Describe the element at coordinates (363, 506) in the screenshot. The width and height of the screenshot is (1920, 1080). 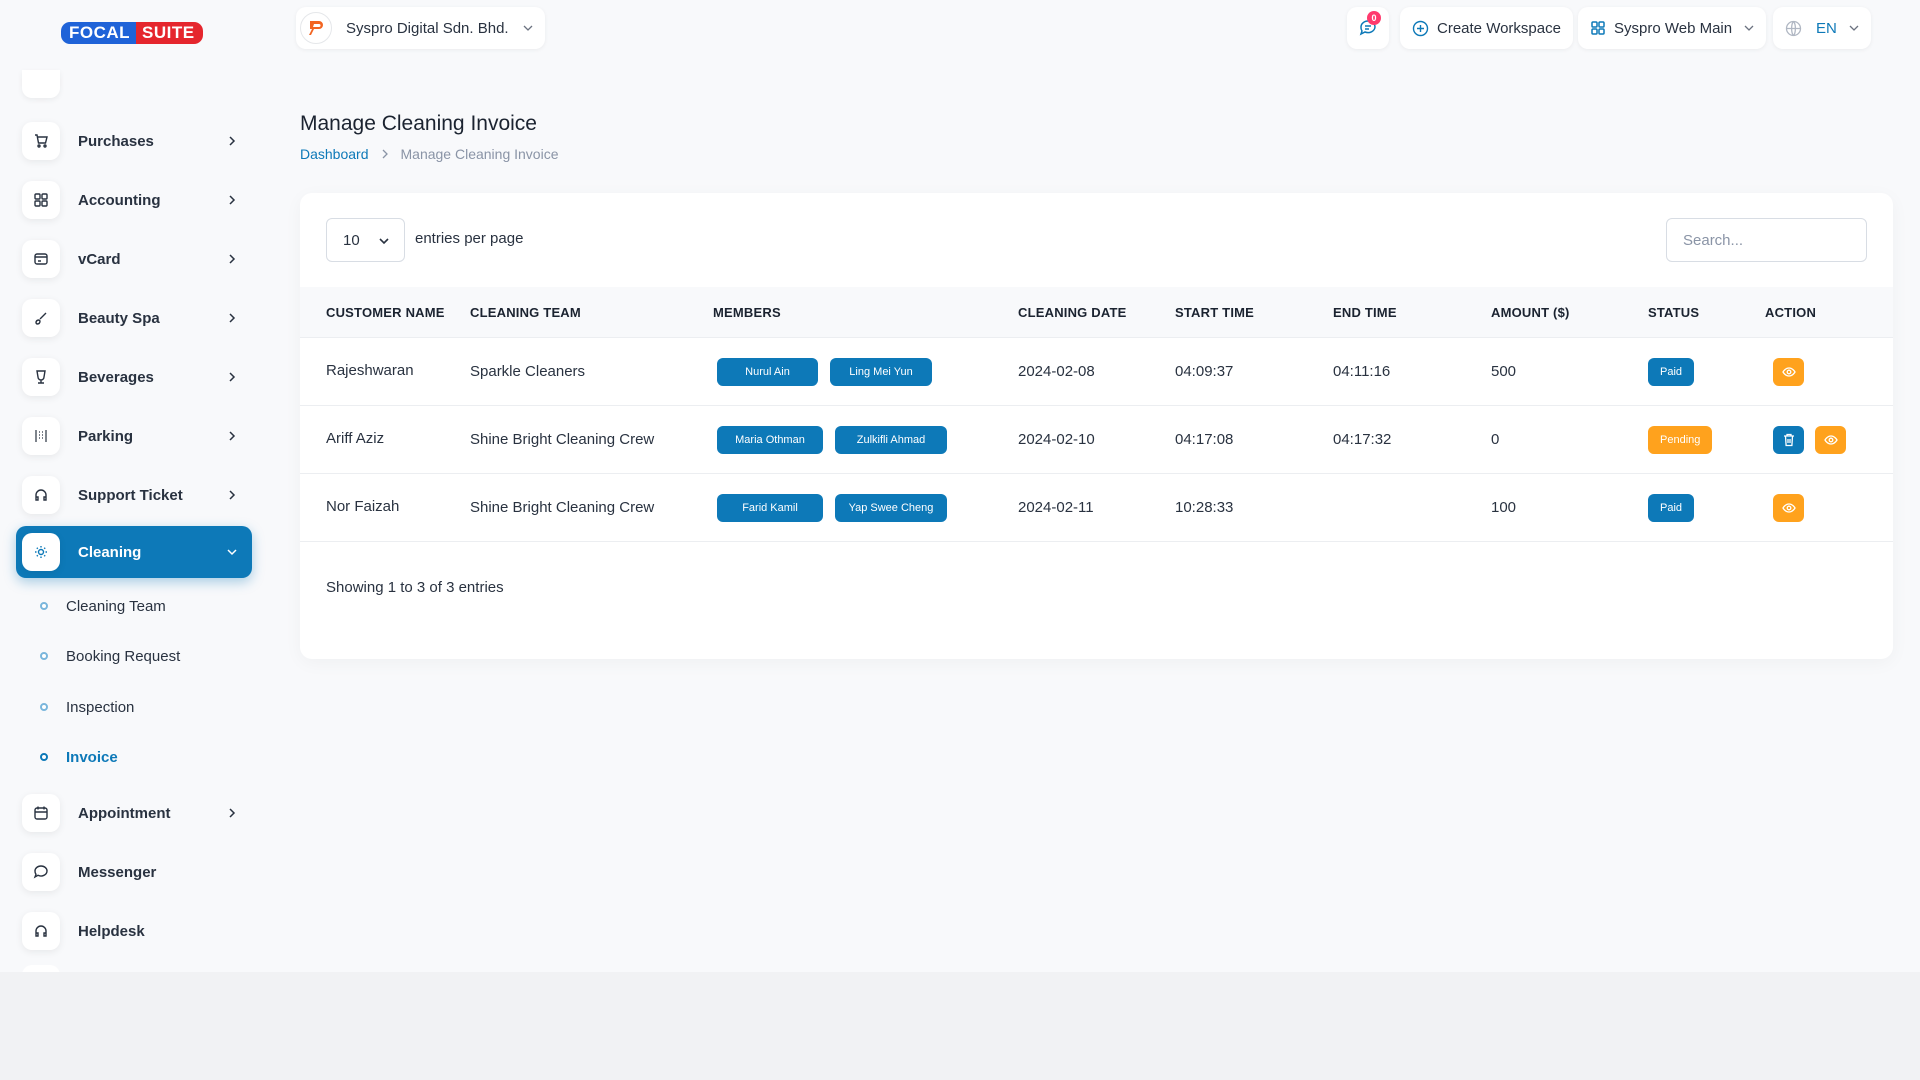
I see `customer-name: Nor Faizah` at that location.